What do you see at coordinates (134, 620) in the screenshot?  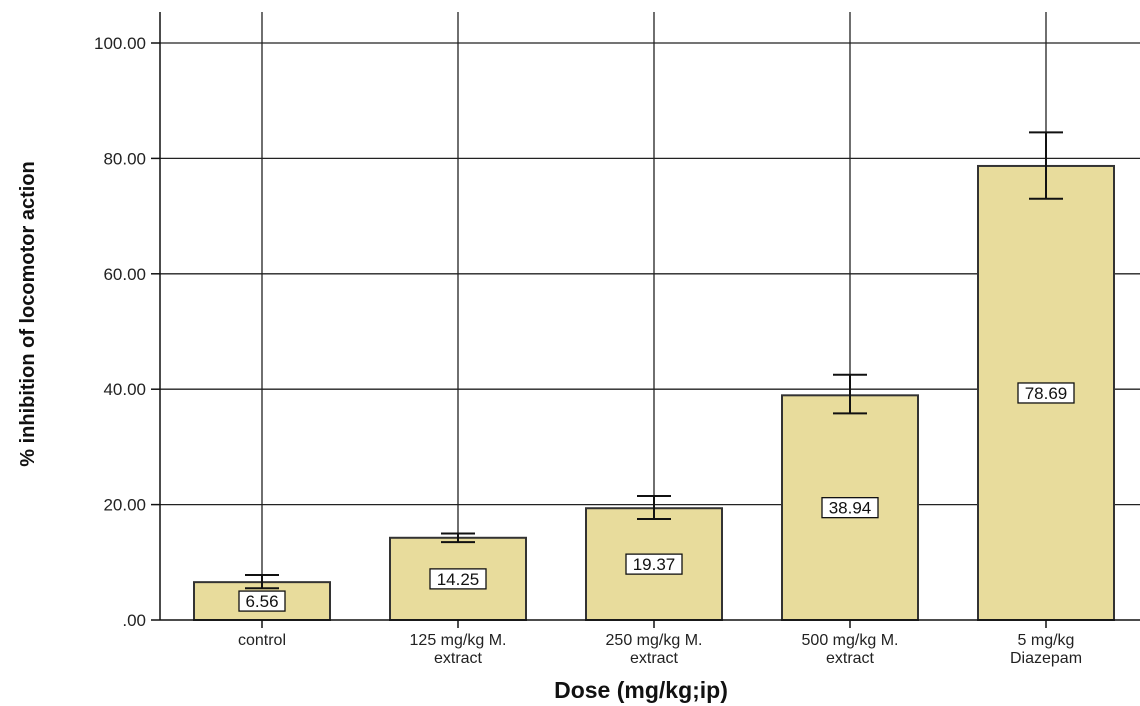 I see `y-tick-label: .00` at bounding box center [134, 620].